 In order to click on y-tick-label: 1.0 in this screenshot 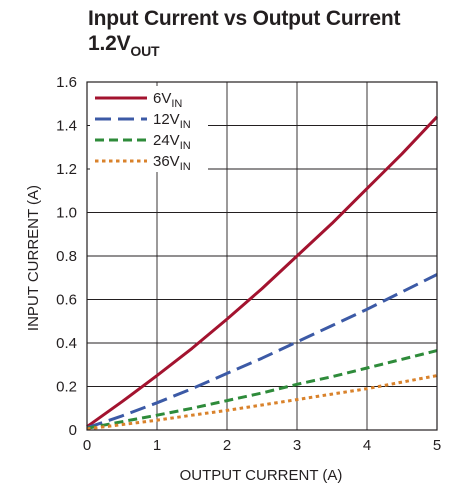, I will do `click(66, 213)`.